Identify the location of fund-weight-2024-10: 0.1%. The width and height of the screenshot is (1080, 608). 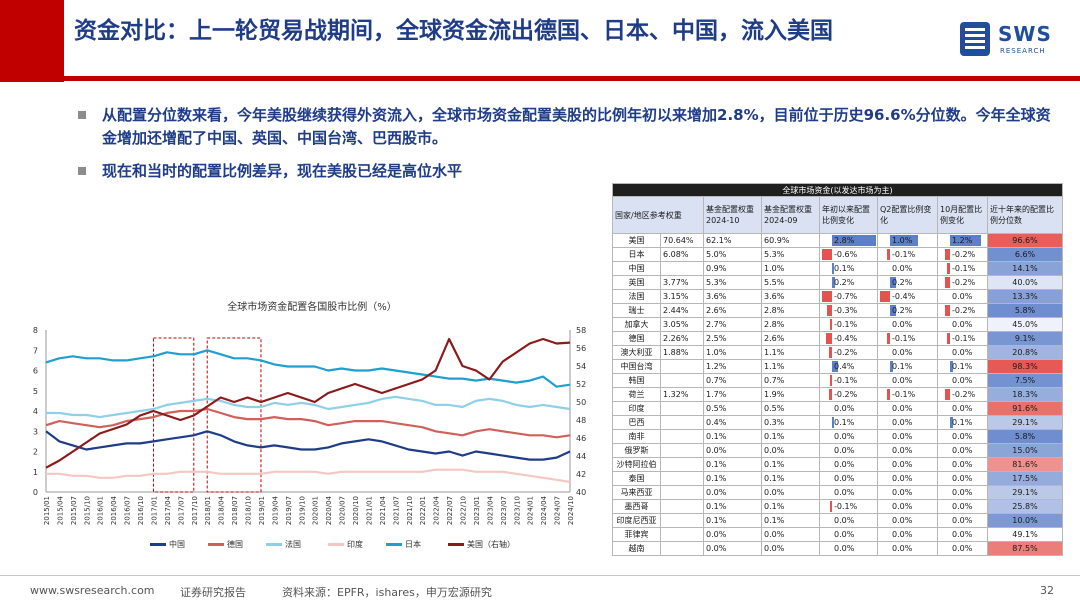
(732, 436).